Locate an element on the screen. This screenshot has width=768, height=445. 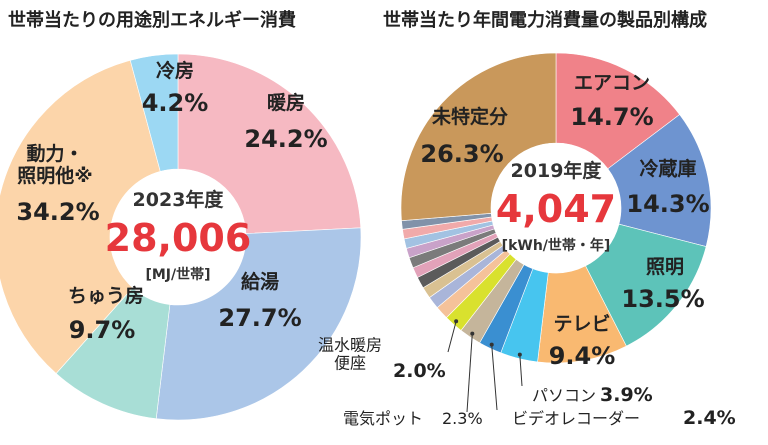
category-label: 暖房 is located at coordinates (286, 103).